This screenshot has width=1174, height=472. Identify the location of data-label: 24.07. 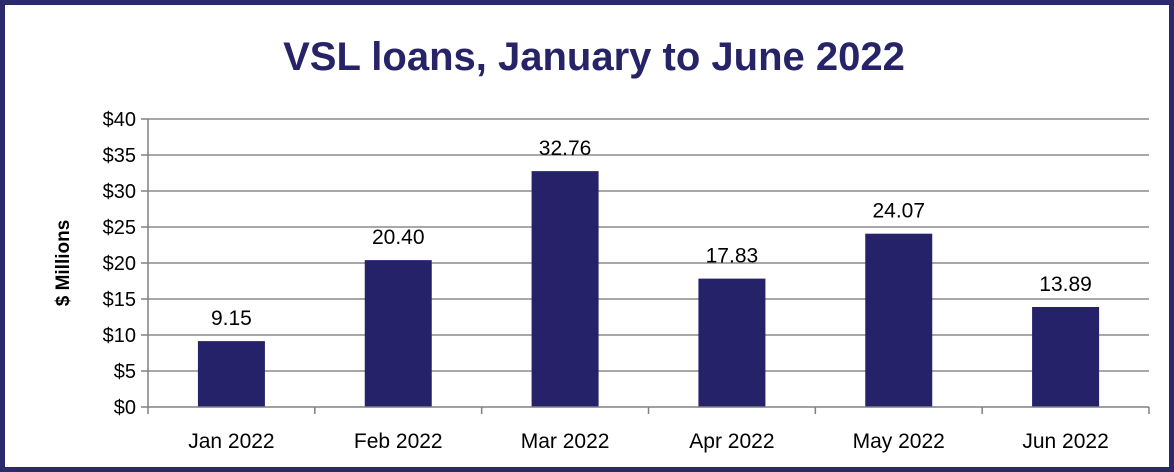
(898, 211).